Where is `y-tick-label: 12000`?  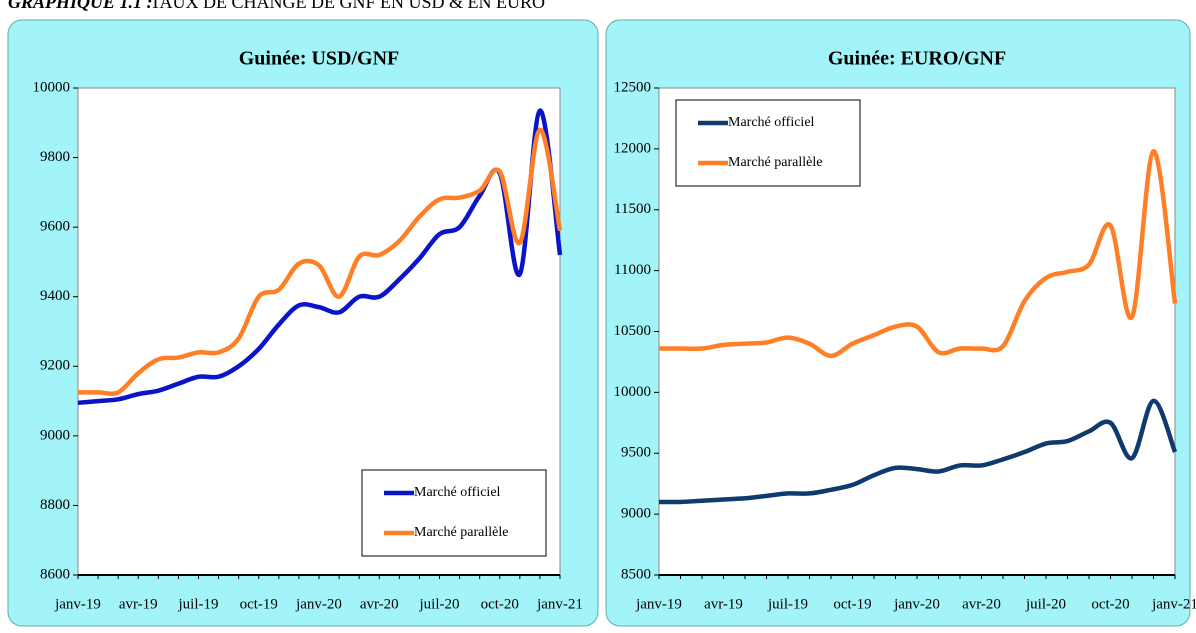 y-tick-label: 12000 is located at coordinates (633, 148).